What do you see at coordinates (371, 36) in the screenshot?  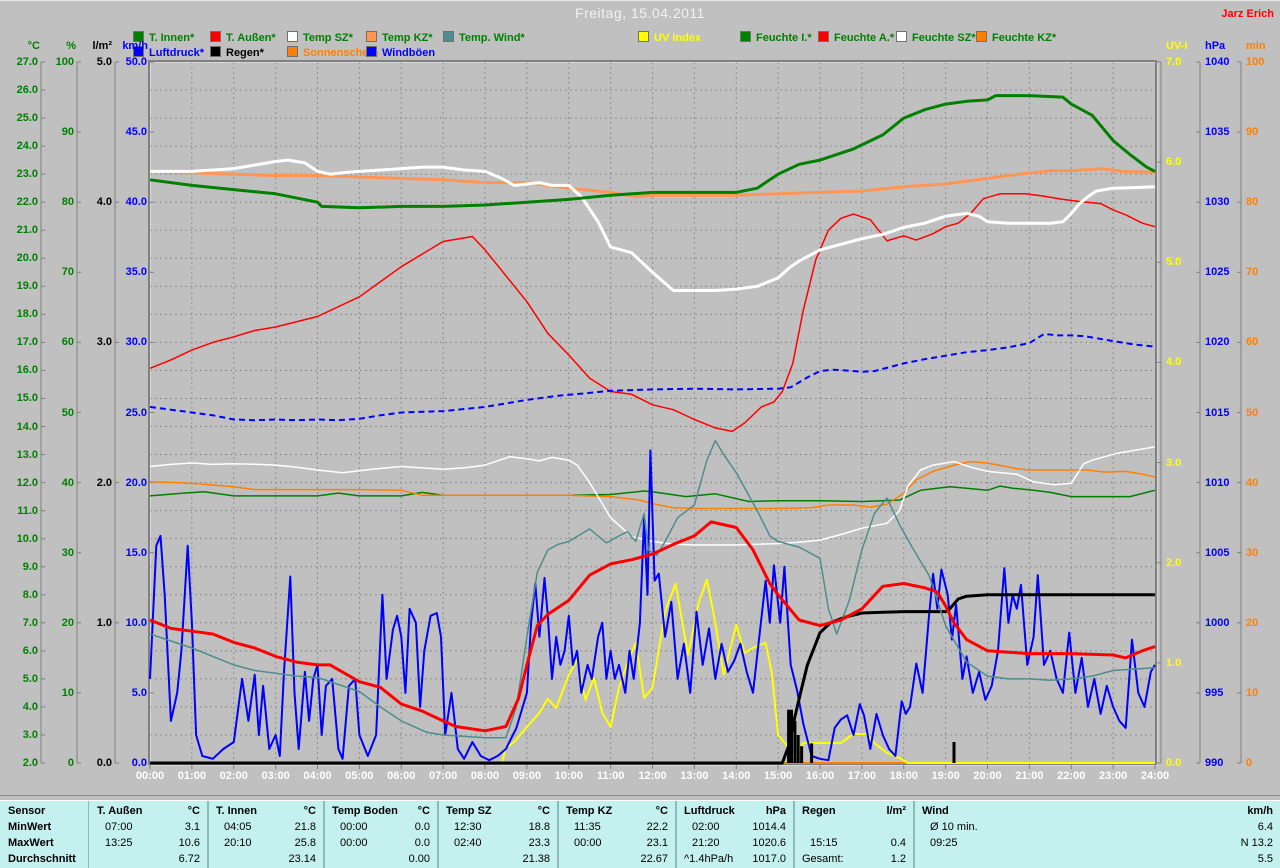 I see `legend-swatch-temp-kz` at bounding box center [371, 36].